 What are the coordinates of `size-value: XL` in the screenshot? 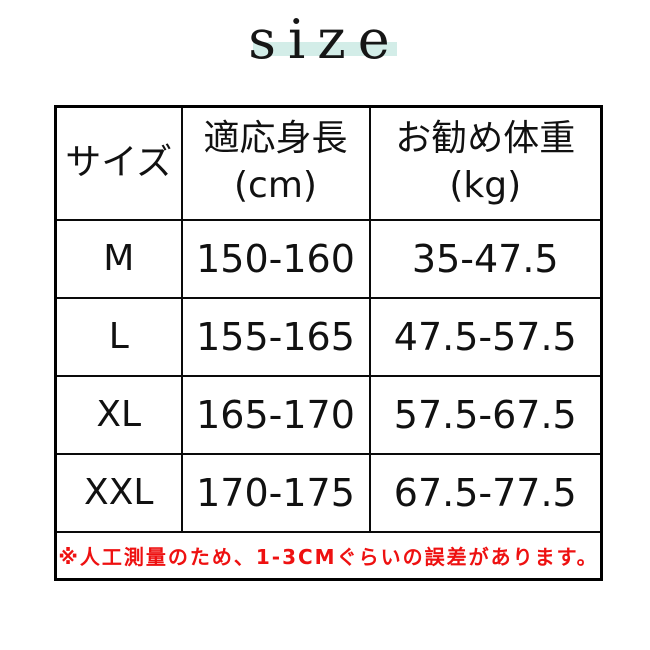 It's located at (118, 414).